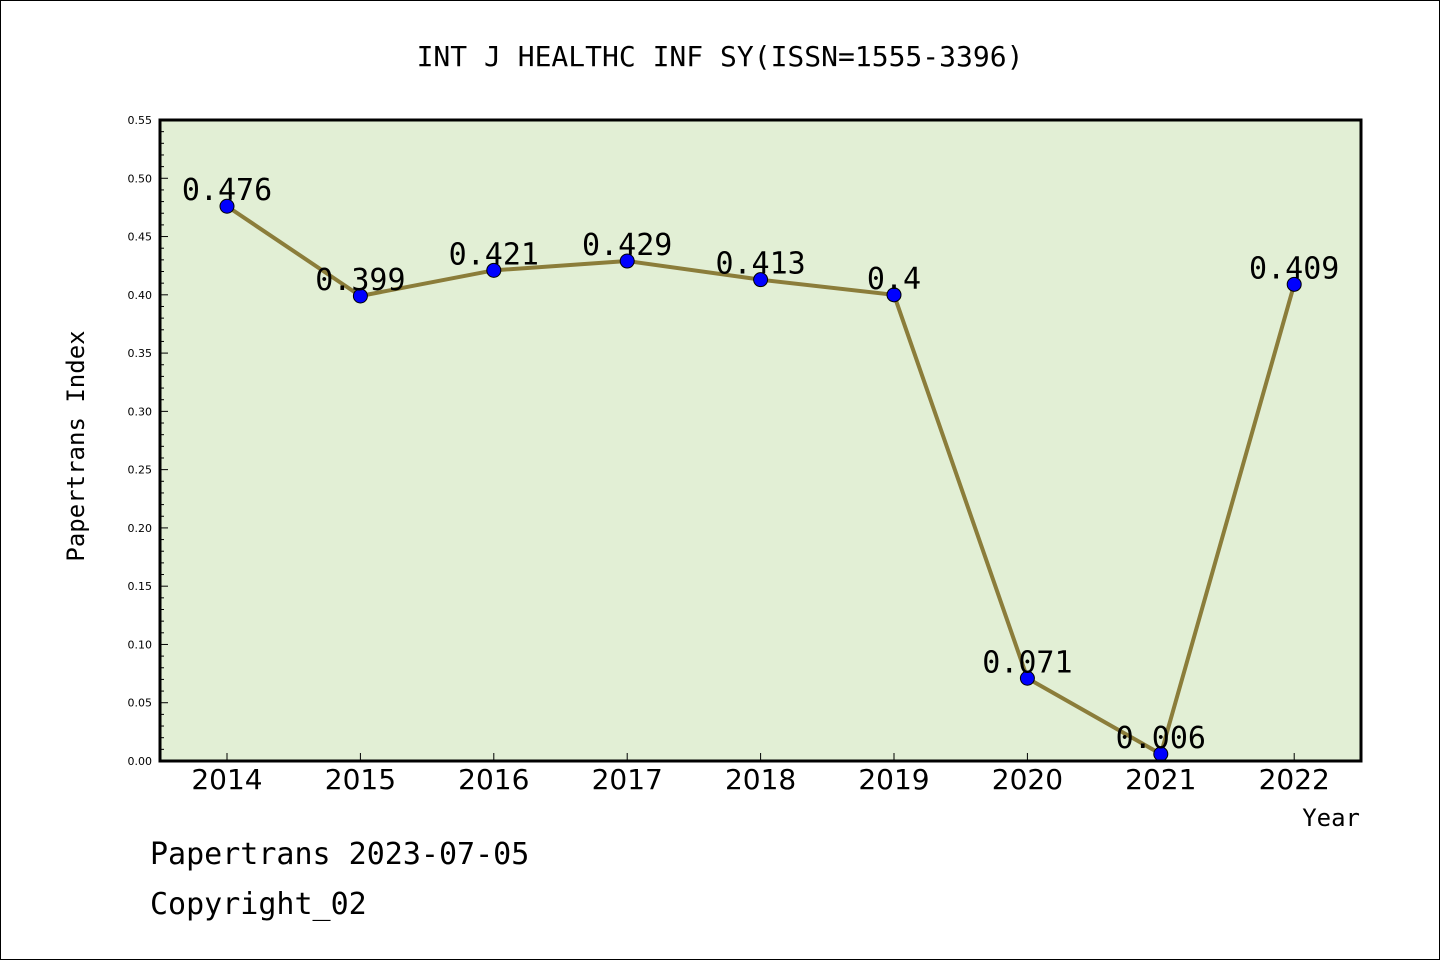  Describe the element at coordinates (140, 586) in the screenshot. I see `y-tick-label: 0.15` at that location.